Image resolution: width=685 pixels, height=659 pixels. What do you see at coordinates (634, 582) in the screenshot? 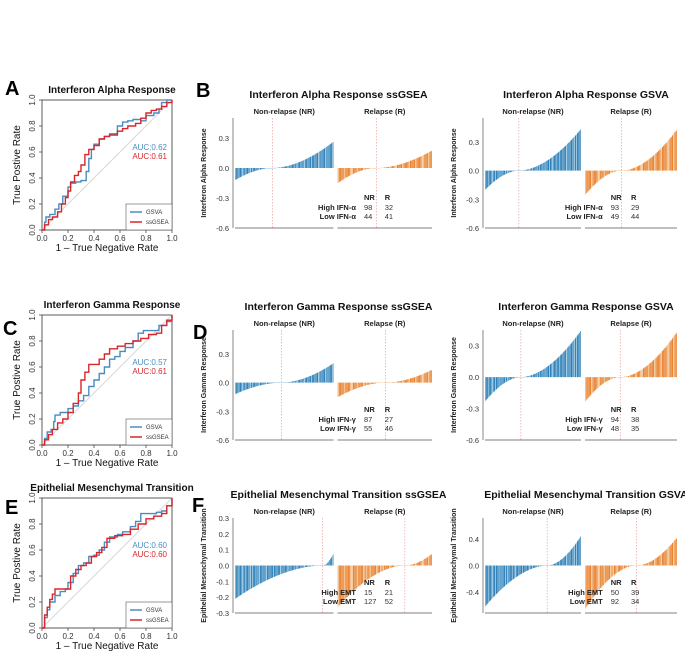
I see `table-header-r: R` at bounding box center [634, 582].